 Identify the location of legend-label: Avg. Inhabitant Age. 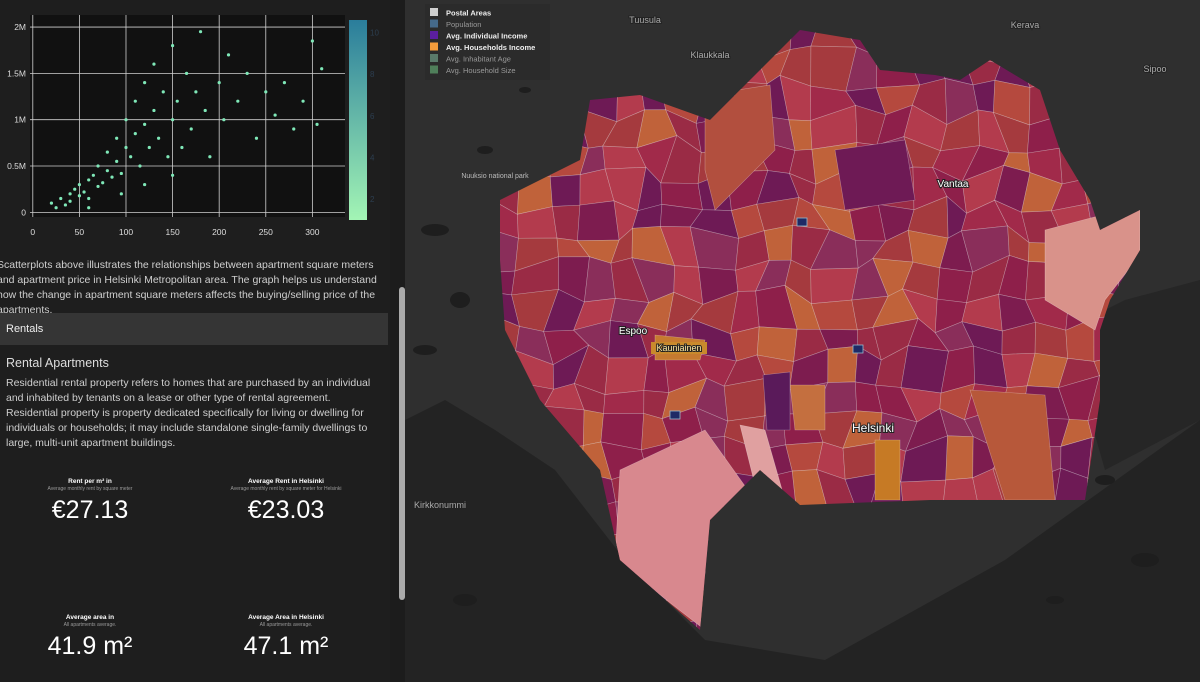
(478, 59).